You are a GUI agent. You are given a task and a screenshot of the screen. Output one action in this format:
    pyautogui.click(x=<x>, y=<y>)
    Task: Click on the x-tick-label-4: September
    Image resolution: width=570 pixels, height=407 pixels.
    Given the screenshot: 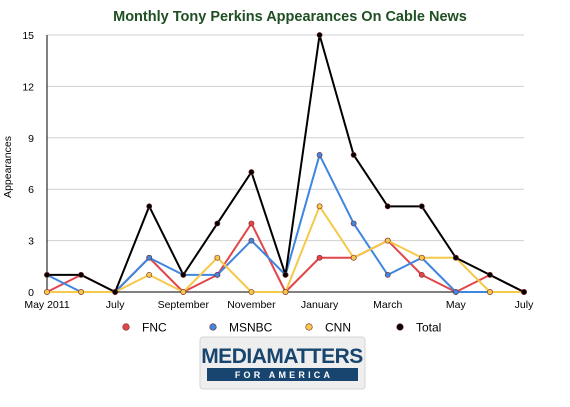 What is the action you would take?
    pyautogui.click(x=184, y=305)
    